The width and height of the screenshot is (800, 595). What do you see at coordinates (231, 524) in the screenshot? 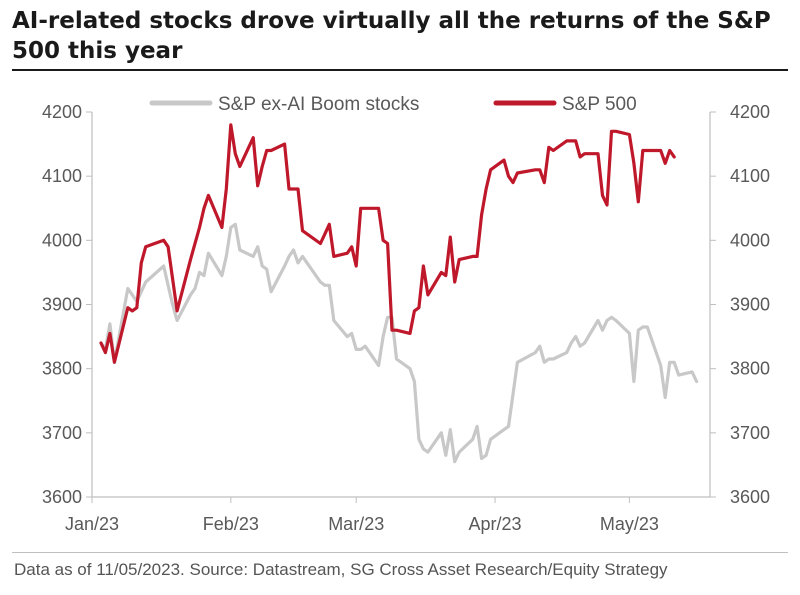
I see `x-tick-label: Feb/23` at bounding box center [231, 524].